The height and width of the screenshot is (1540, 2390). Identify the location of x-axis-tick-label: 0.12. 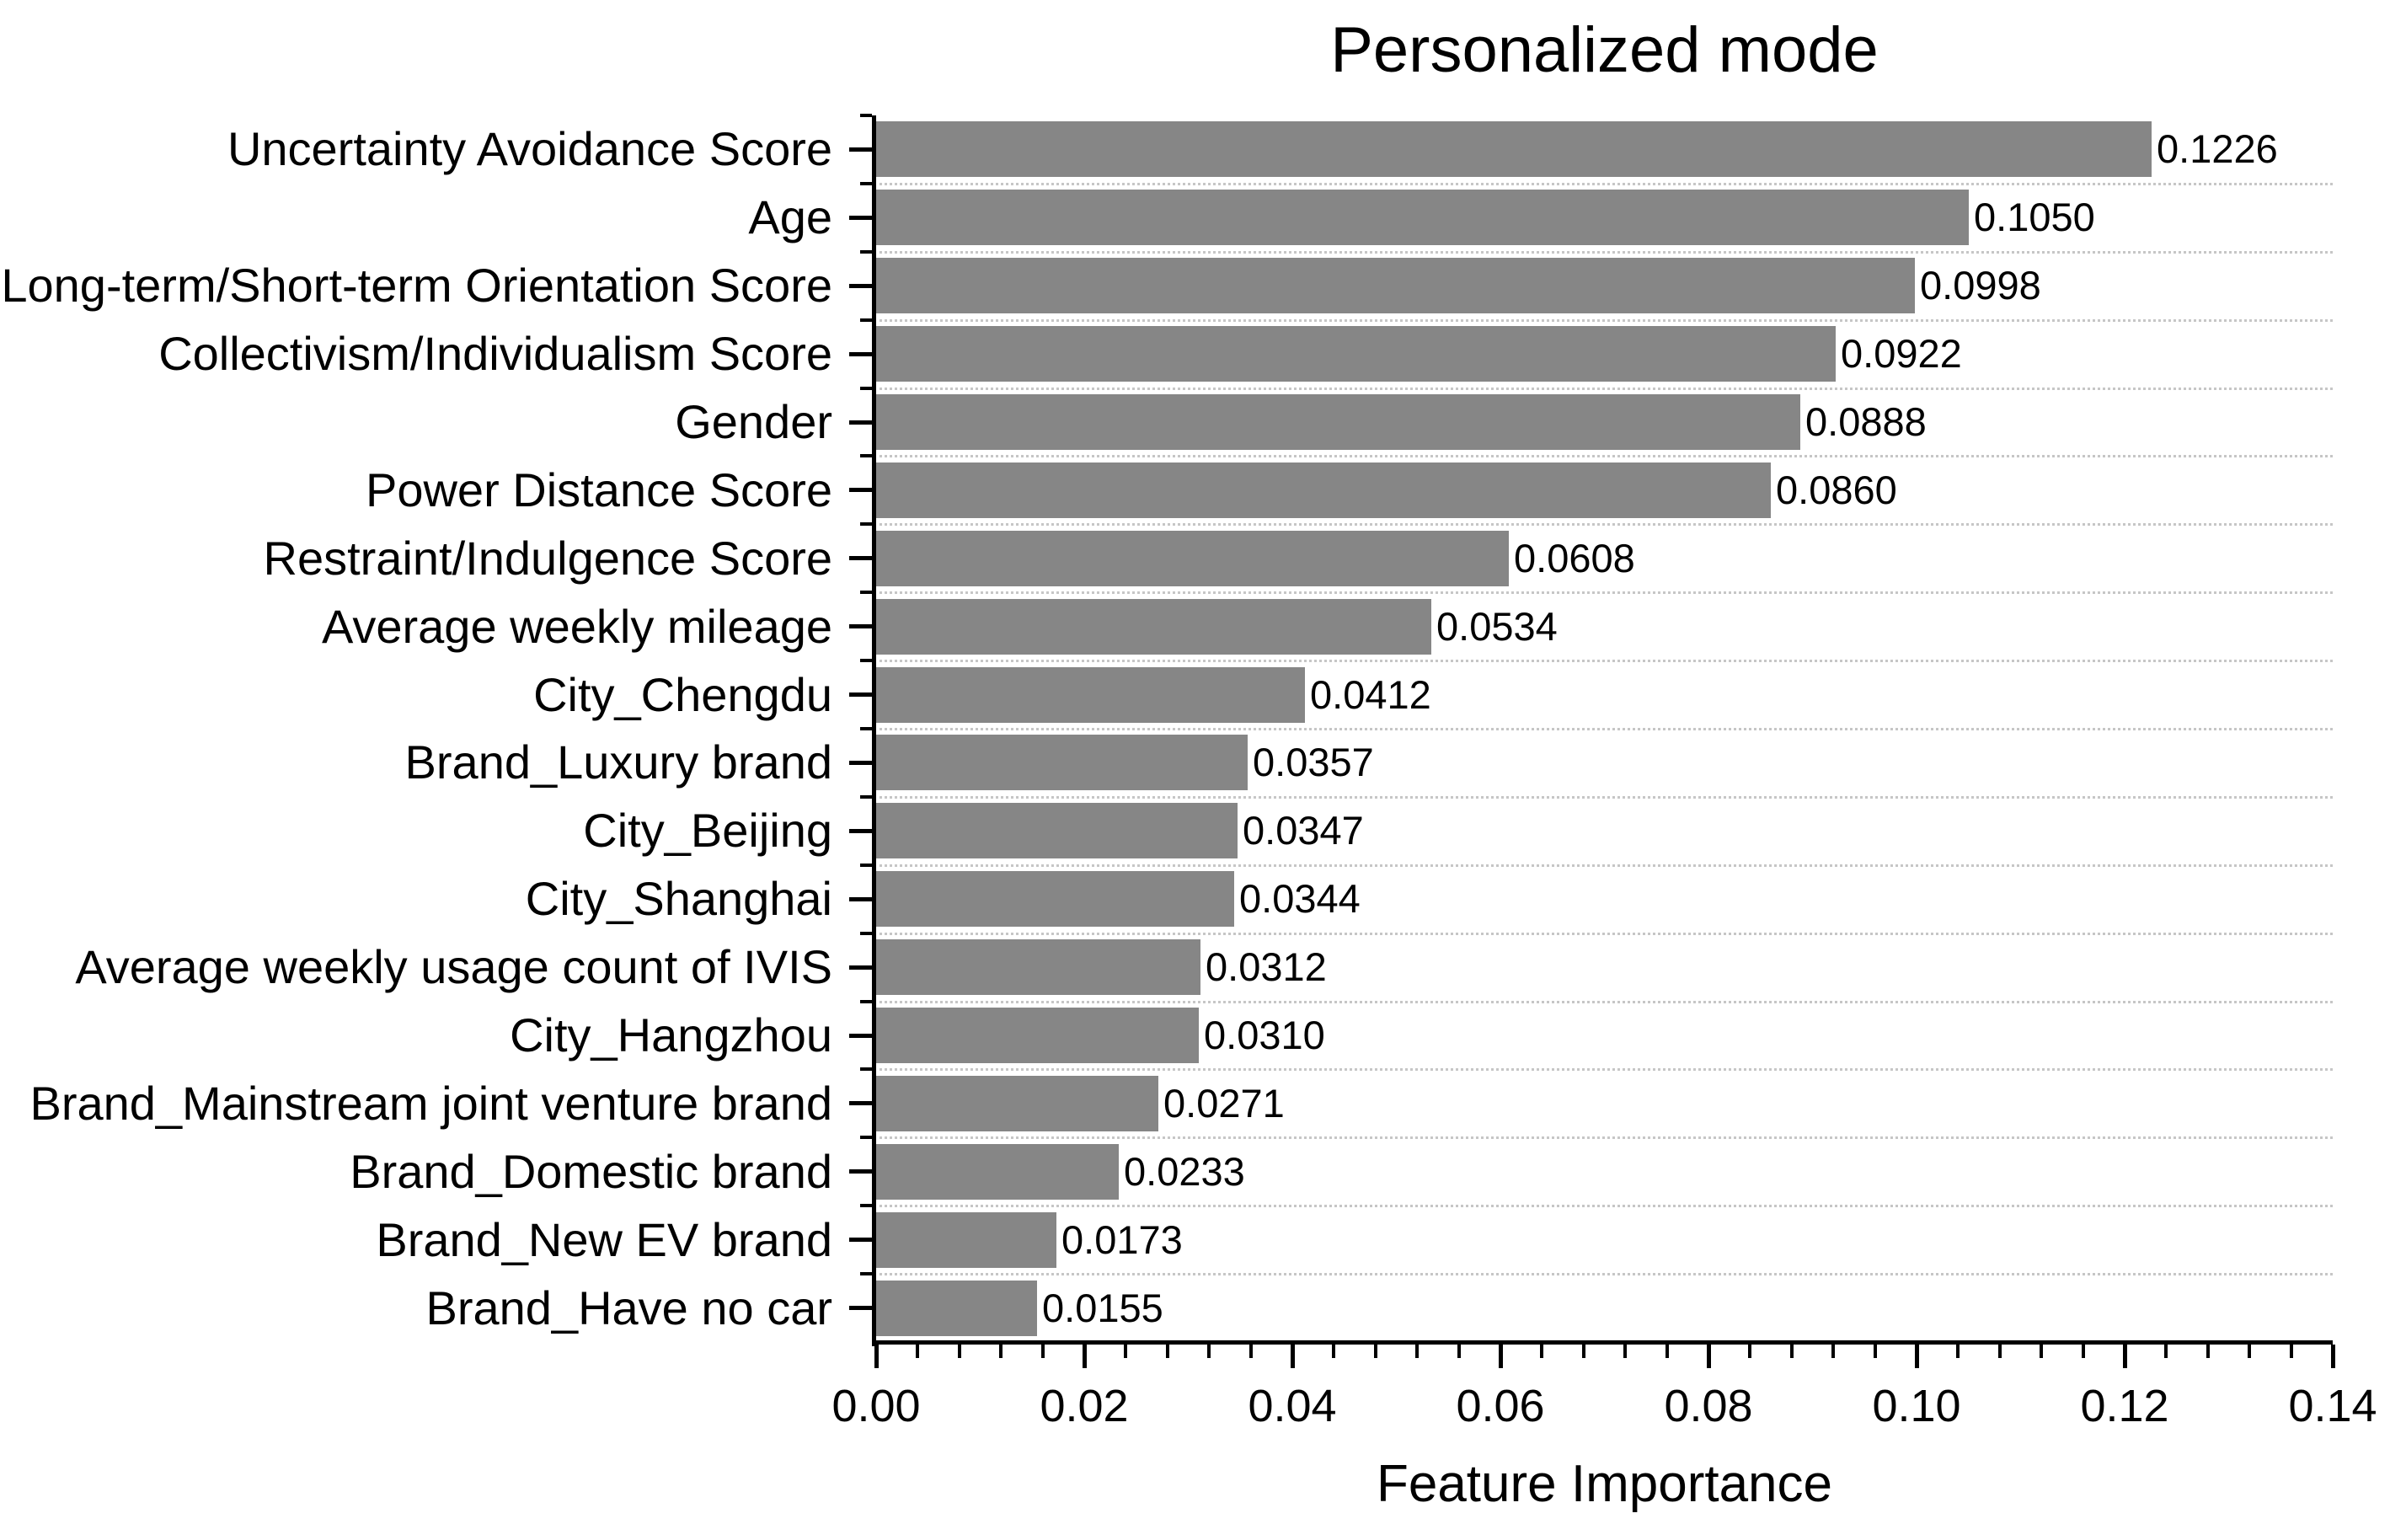
(2124, 1406).